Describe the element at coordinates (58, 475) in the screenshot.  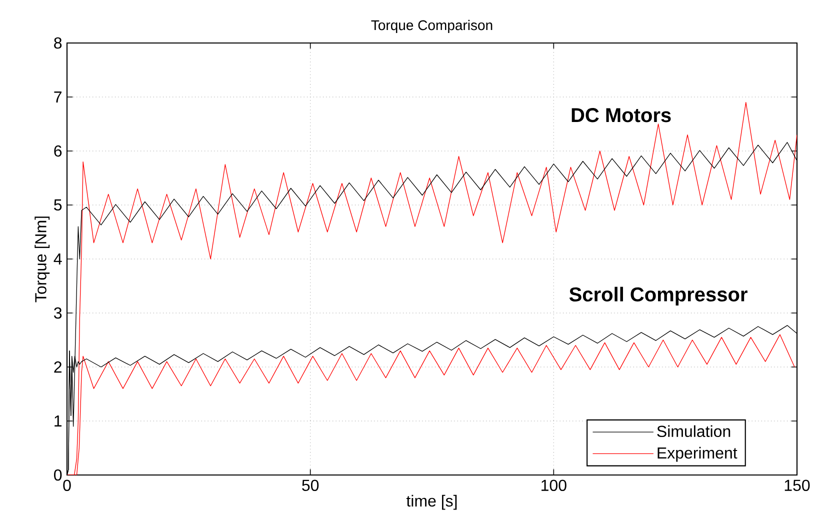
I see `y-tick-label: 0` at that location.